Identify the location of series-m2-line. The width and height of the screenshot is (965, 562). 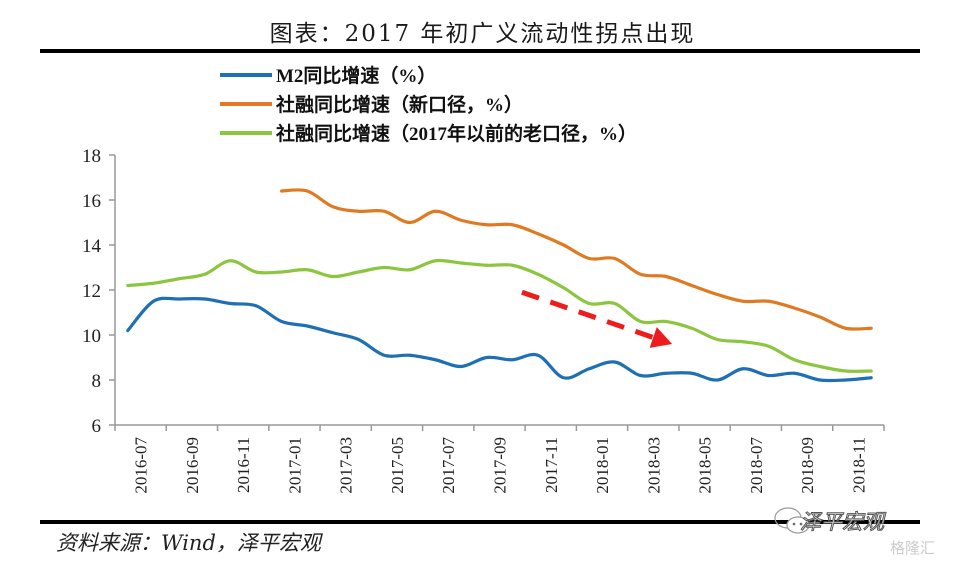
(499, 339).